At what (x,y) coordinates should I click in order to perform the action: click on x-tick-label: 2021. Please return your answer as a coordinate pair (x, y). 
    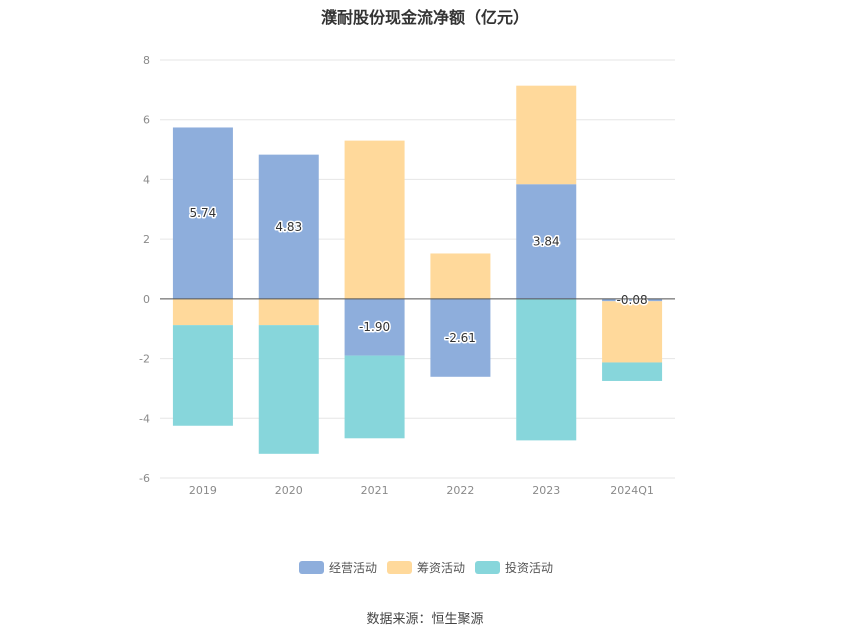
    Looking at the image, I should click on (375, 490).